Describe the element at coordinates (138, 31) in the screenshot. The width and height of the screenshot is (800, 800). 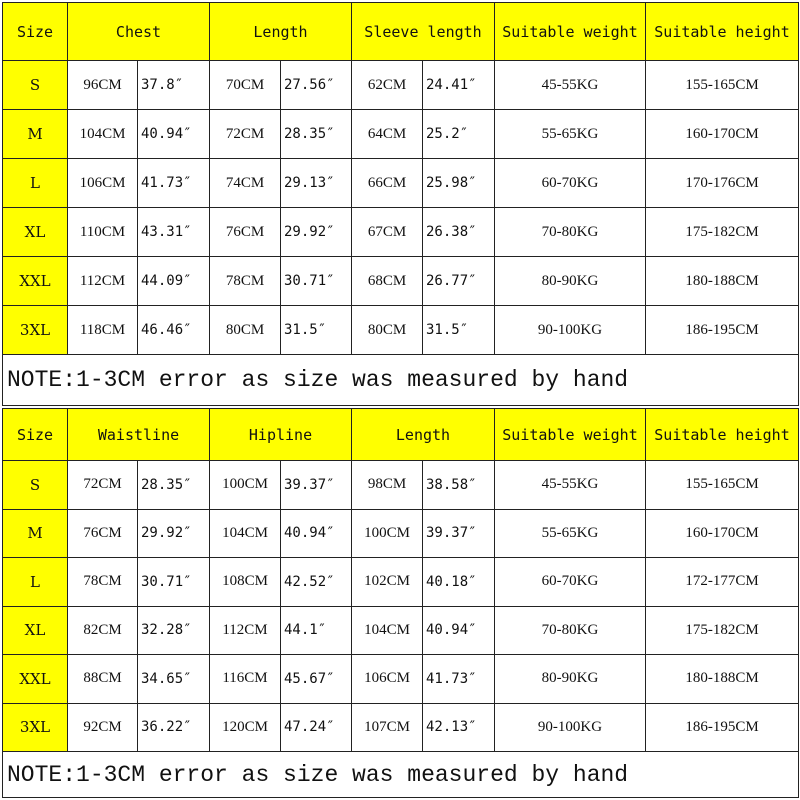
I see `column-header: Chest` at that location.